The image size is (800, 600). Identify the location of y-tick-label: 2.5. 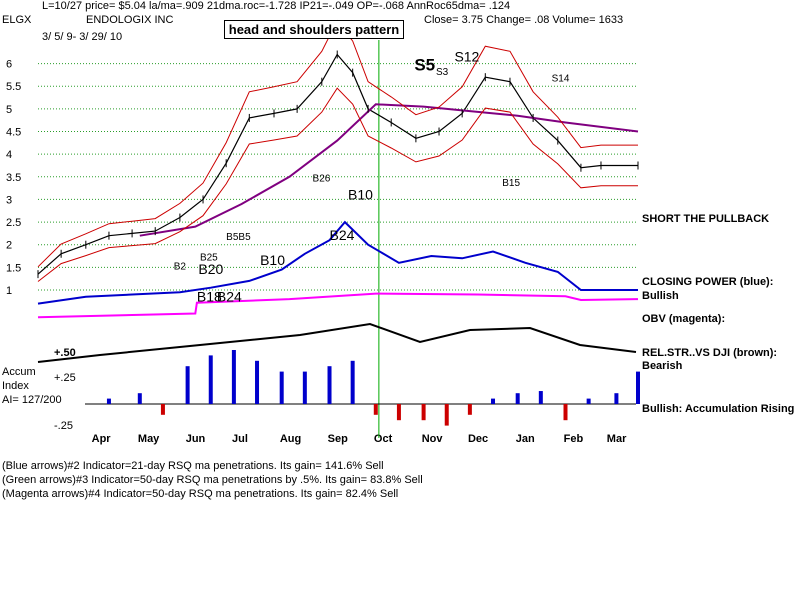
(13, 223).